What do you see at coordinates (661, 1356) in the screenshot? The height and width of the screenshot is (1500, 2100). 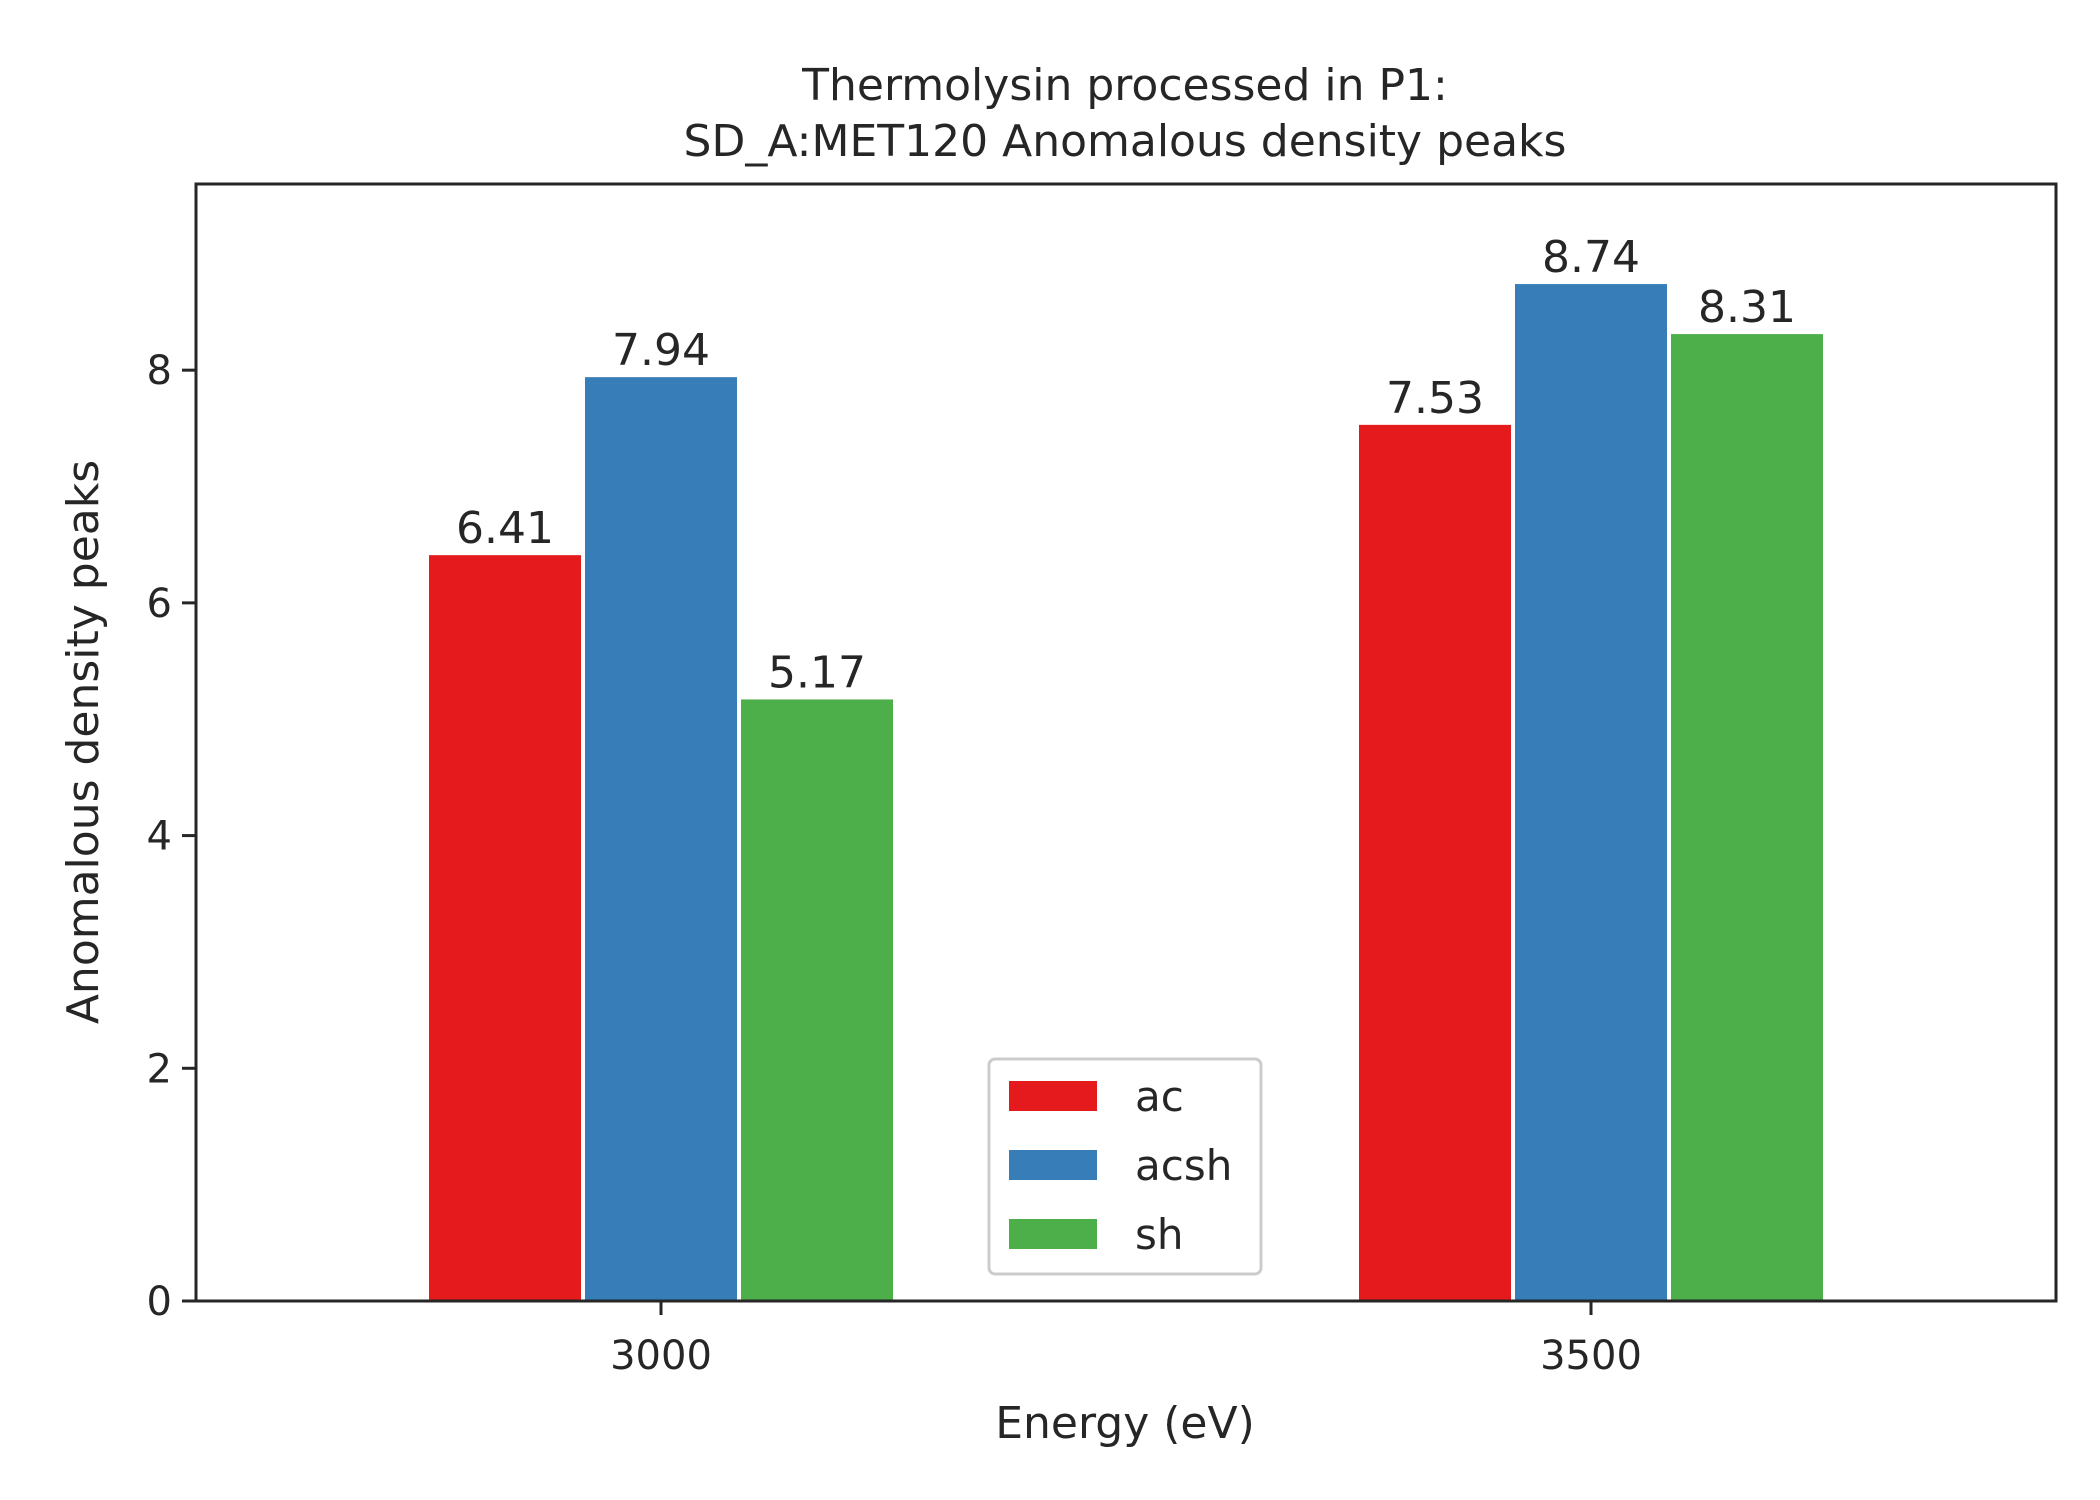 I see `x-tick-label-3000: 3000` at bounding box center [661, 1356].